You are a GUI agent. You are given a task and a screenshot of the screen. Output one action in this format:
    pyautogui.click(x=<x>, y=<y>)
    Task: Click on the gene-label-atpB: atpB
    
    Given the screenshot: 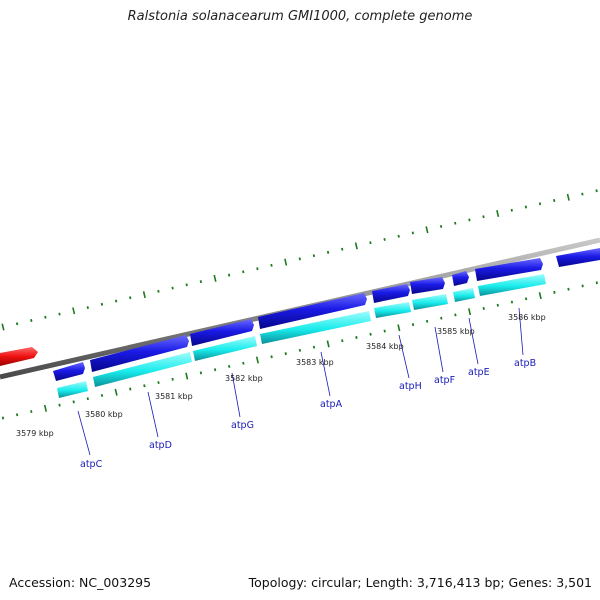 What is the action you would take?
    pyautogui.click(x=525, y=363)
    